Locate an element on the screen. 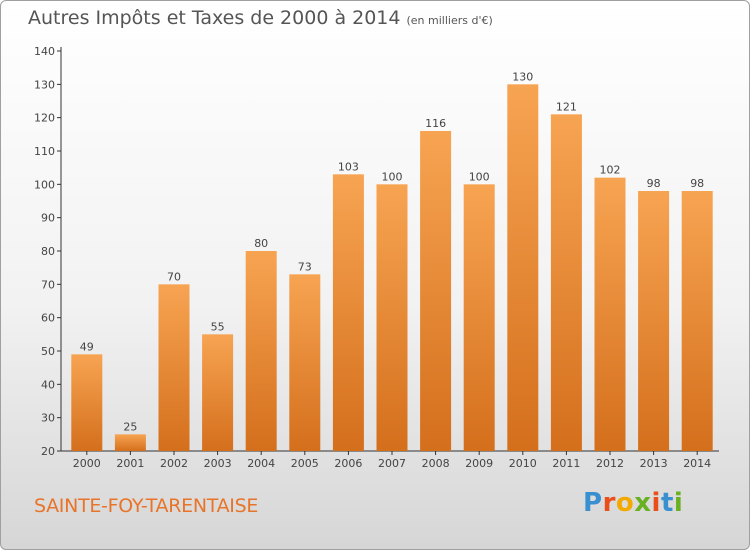 The image size is (750, 550). x-tick-label: 2005 is located at coordinates (305, 463).